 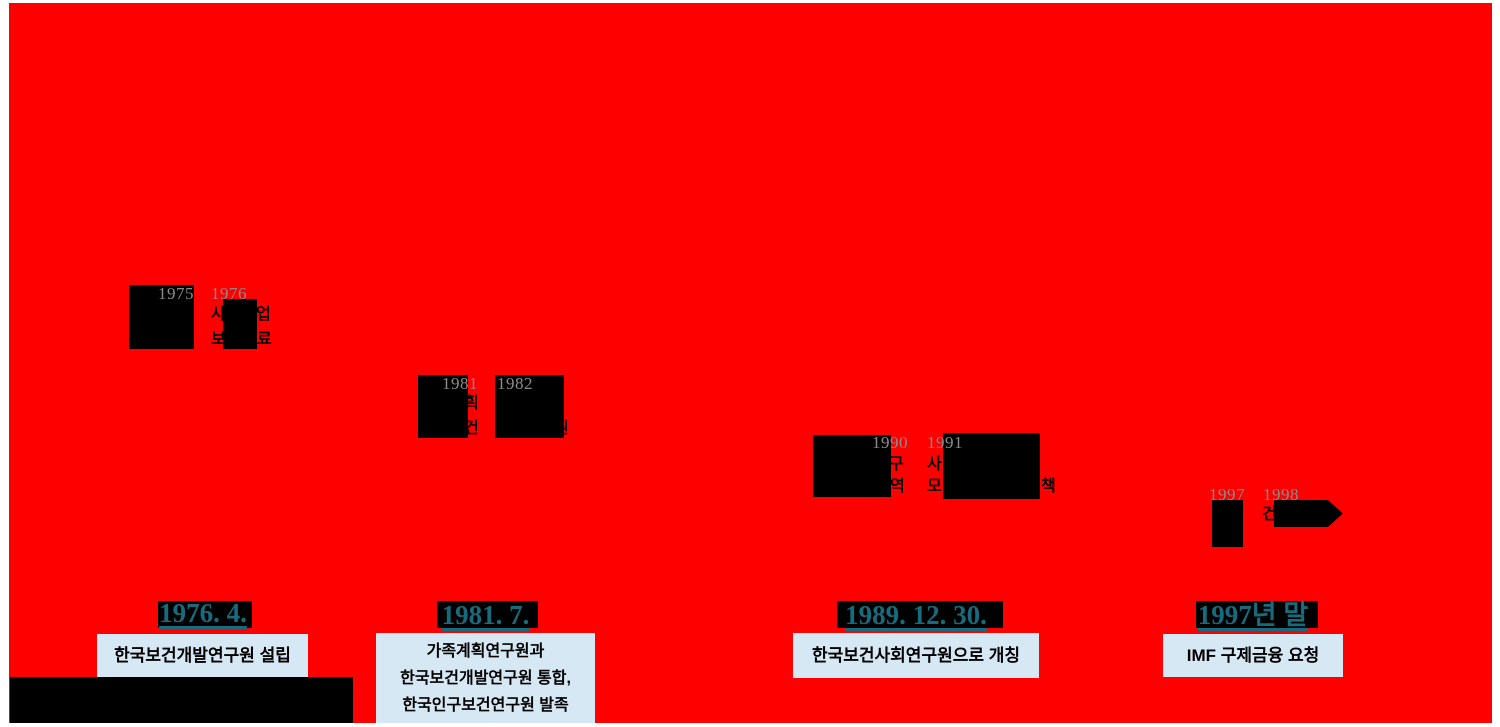 What do you see at coordinates (1253, 655) in the screenshot?
I see `milestone-callout: IMF 구제금융 요청` at bounding box center [1253, 655].